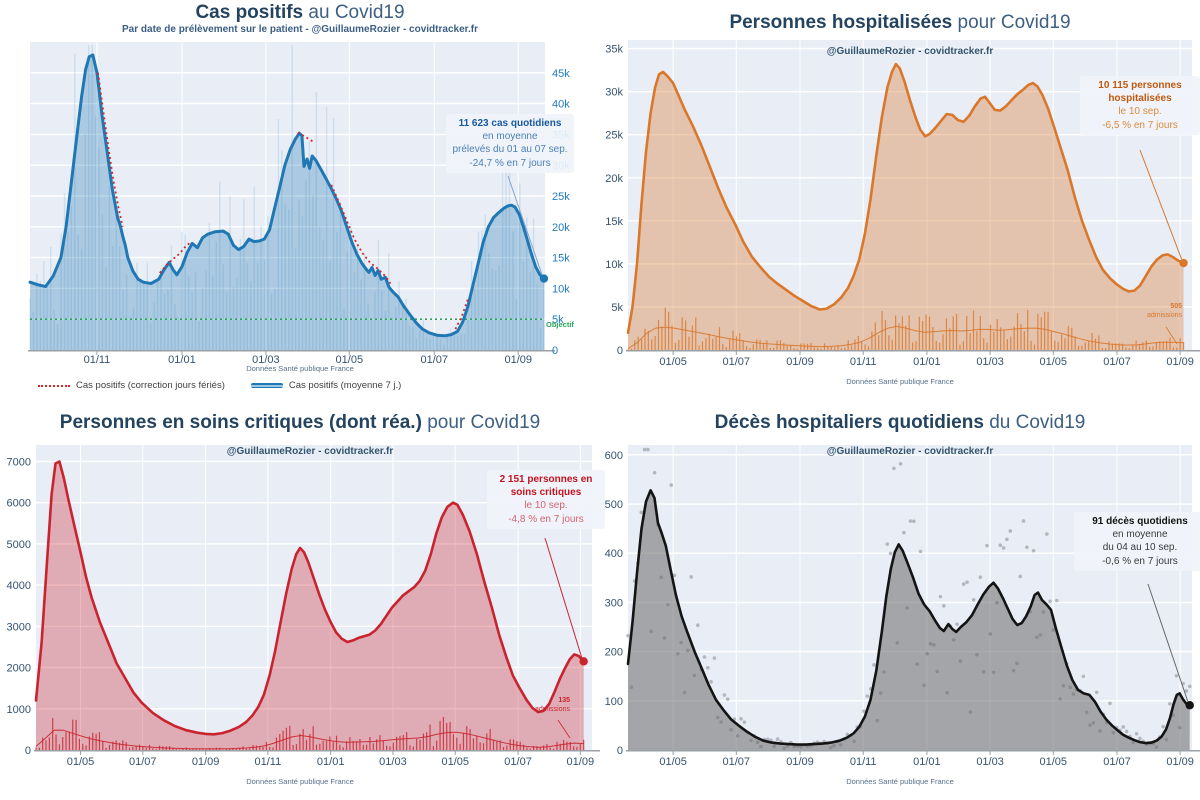 This screenshot has width=1200, height=800. I want to click on x-axis-label: 01/03, so click(990, 362).